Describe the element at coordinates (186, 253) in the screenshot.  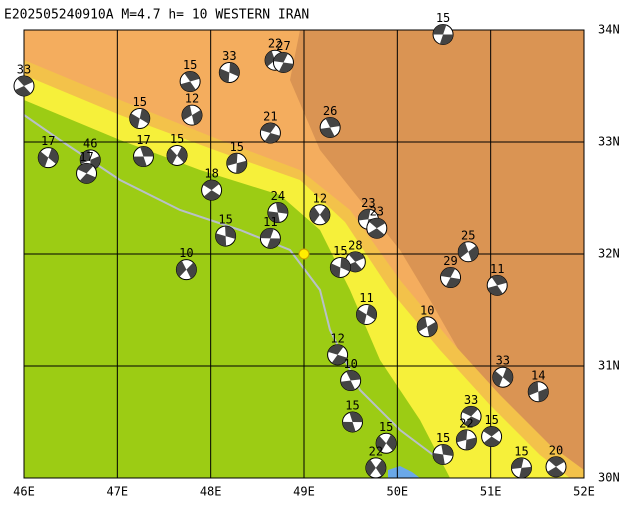
I see `depth-label: 10` at that location.